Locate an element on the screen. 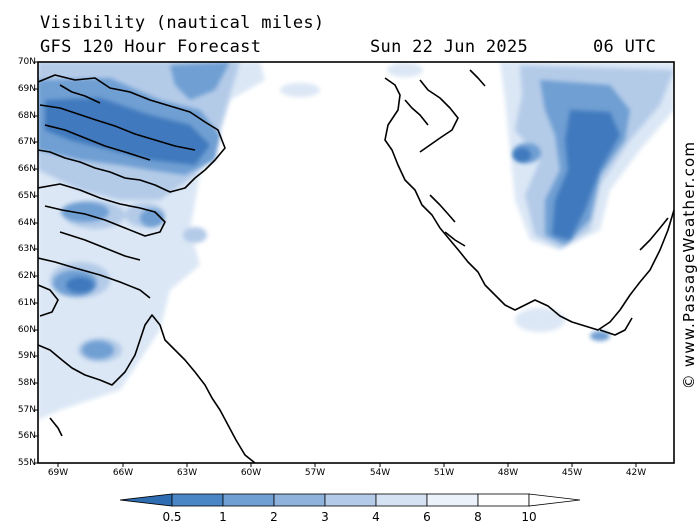 The image size is (700, 525). lon-label: 45W is located at coordinates (572, 473).